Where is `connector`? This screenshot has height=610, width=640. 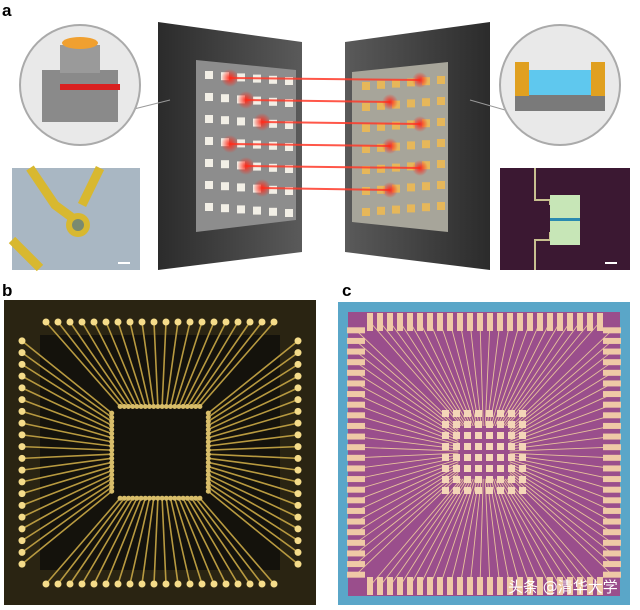 connector is located at coordinates (487, 105).